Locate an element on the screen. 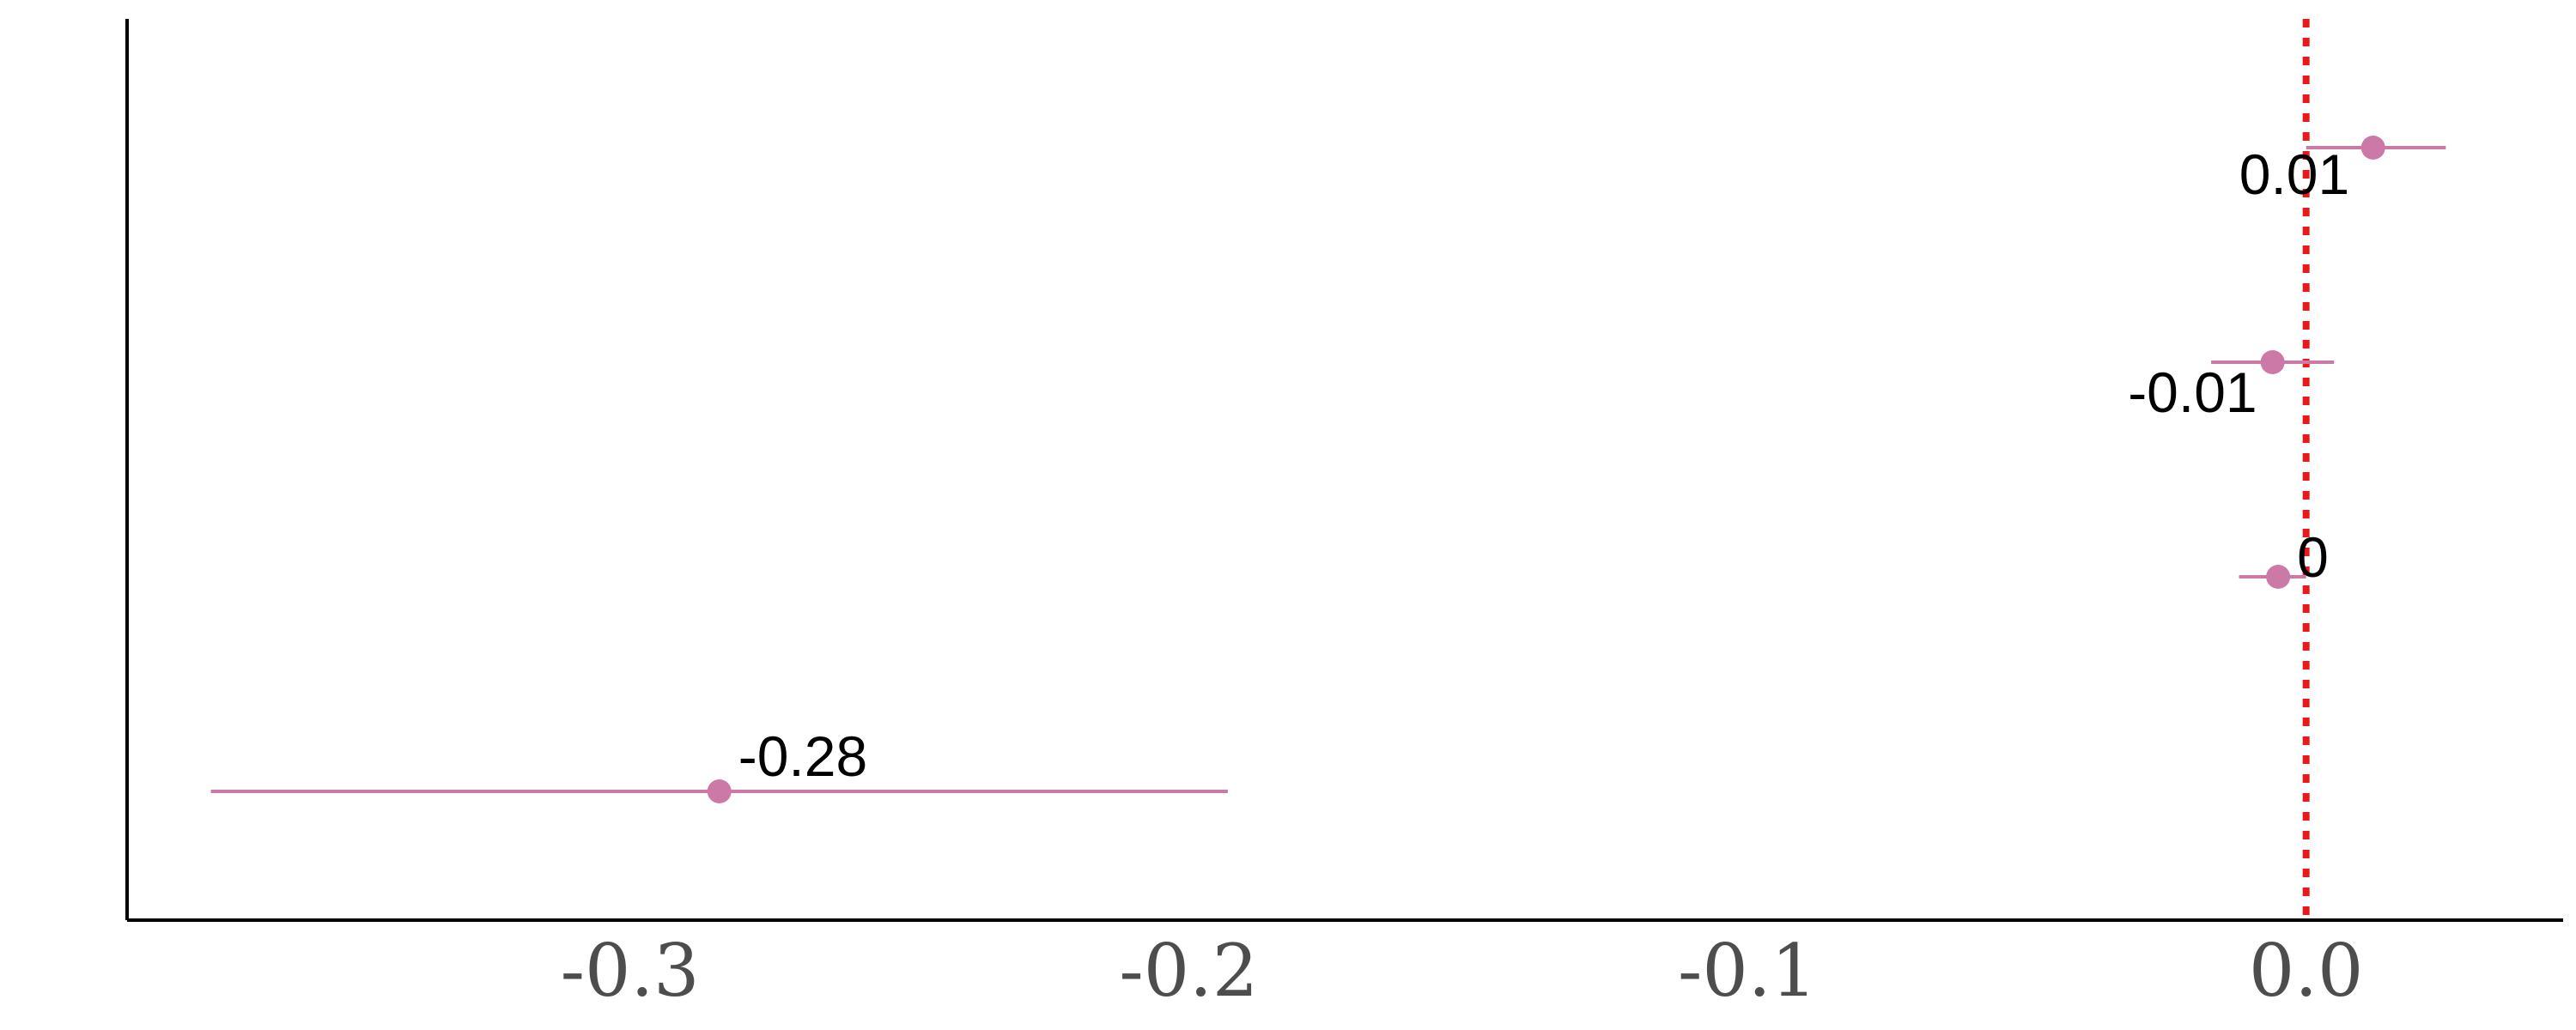 This screenshot has width=2576, height=1030. x-tick-labels: -0.3 -0.2 -0.1 0.0 is located at coordinates (1462, 971).